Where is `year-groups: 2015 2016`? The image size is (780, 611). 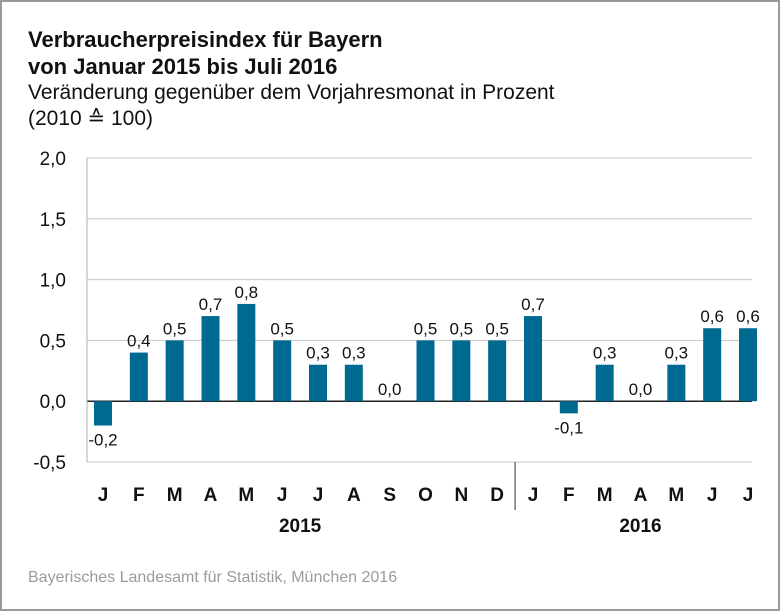 year-groups: 2015 2016 is located at coordinates (470, 499).